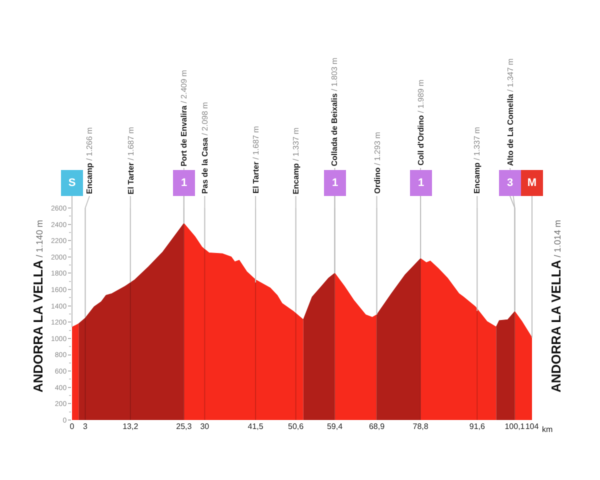 This screenshot has height=480, width=600. Describe the element at coordinates (547, 429) in the screenshot. I see `x-axis-title: km` at that location.